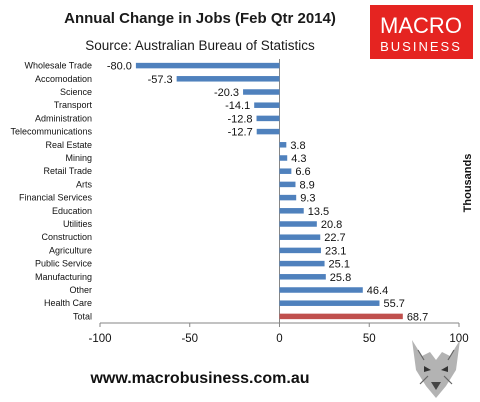 This screenshot has height=402, width=480. Describe the element at coordinates (239, 119) in the screenshot. I see `data-label: -12.8` at that location.